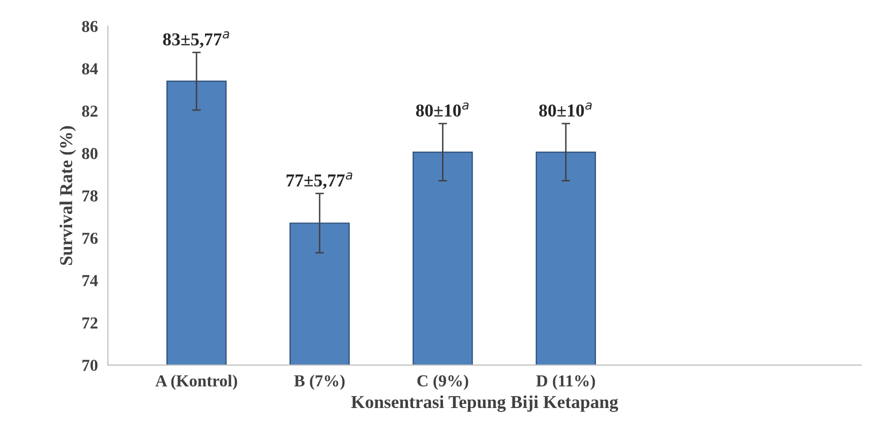 Image resolution: width=870 pixels, height=443 pixels. I want to click on x-tick-label: C (9%), so click(442, 382).